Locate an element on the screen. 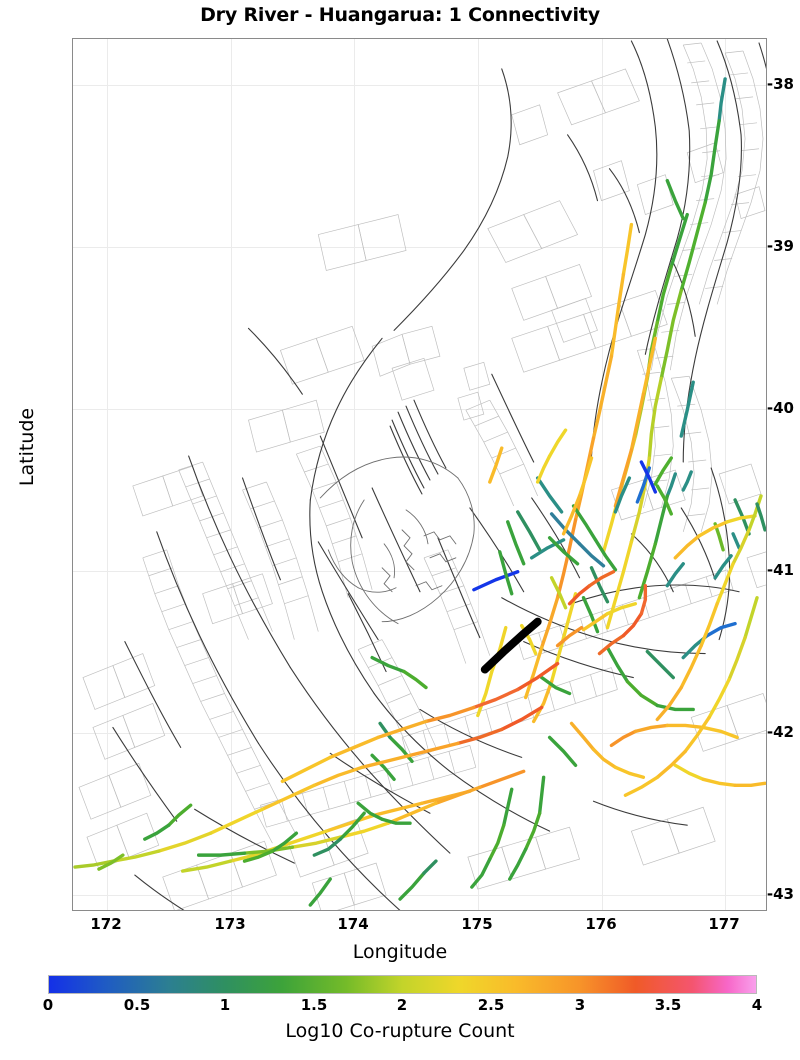  colorbar-gradient is located at coordinates (402, 984).